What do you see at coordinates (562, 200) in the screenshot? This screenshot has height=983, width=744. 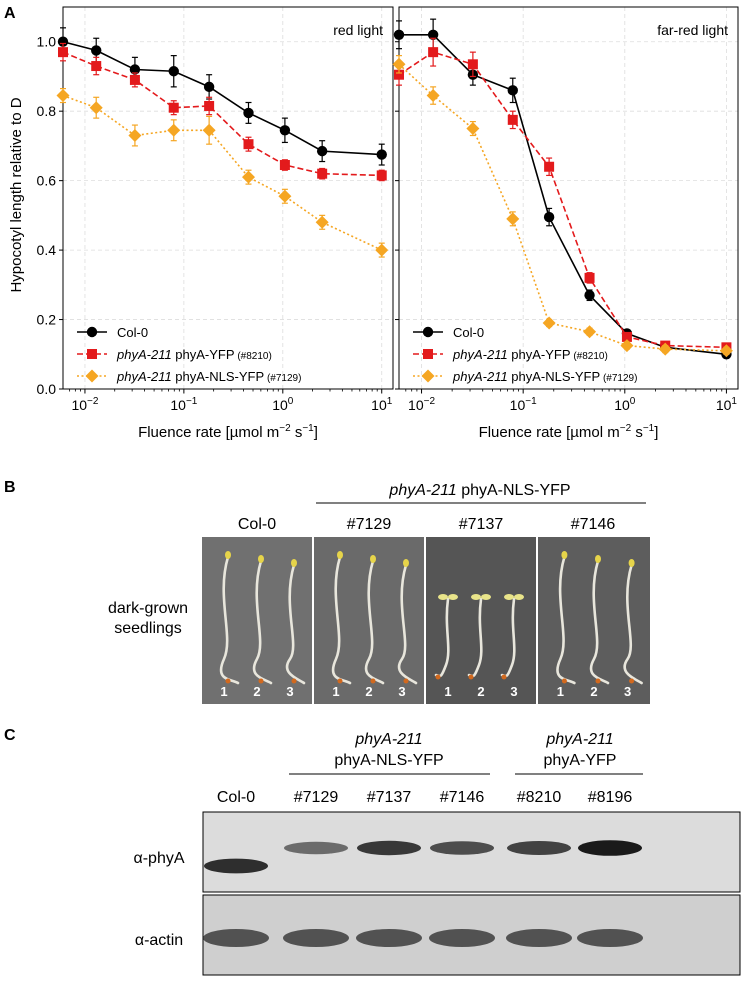 I see `series-line-yfp` at bounding box center [562, 200].